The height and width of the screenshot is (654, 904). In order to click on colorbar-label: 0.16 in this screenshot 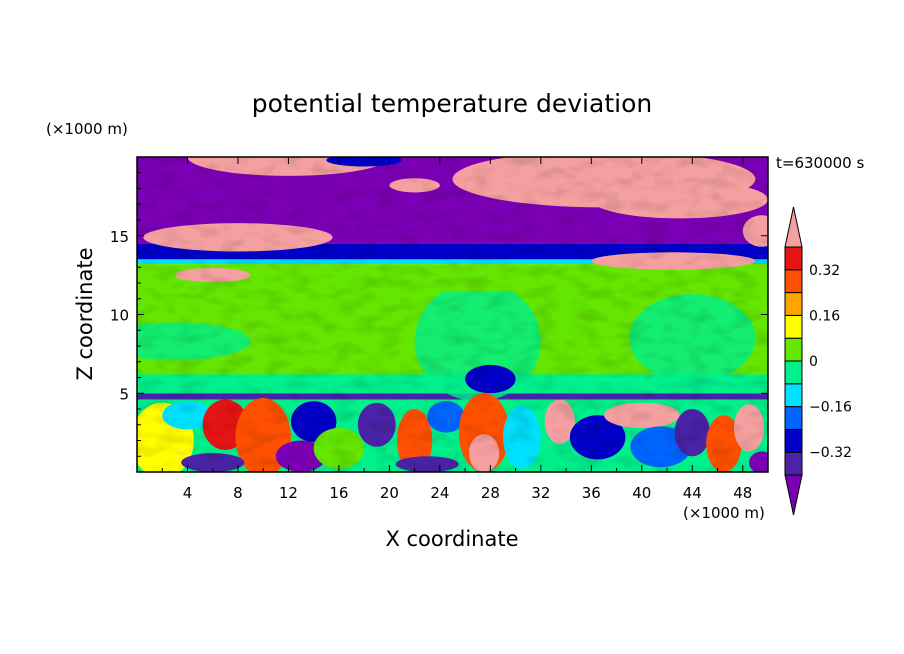, I will do `click(824, 316)`.